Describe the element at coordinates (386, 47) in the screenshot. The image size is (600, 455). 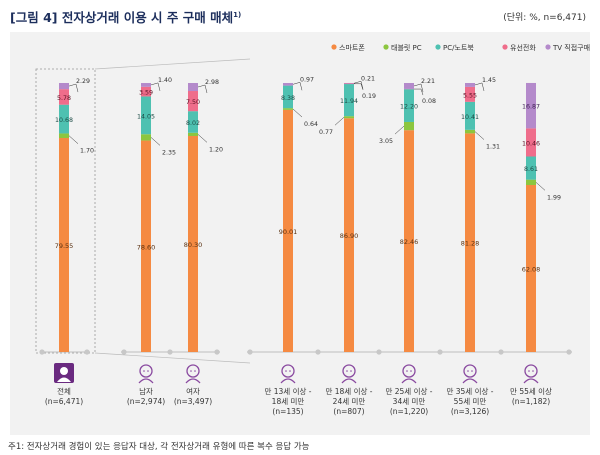
I see `legend-marker-tablet` at that location.